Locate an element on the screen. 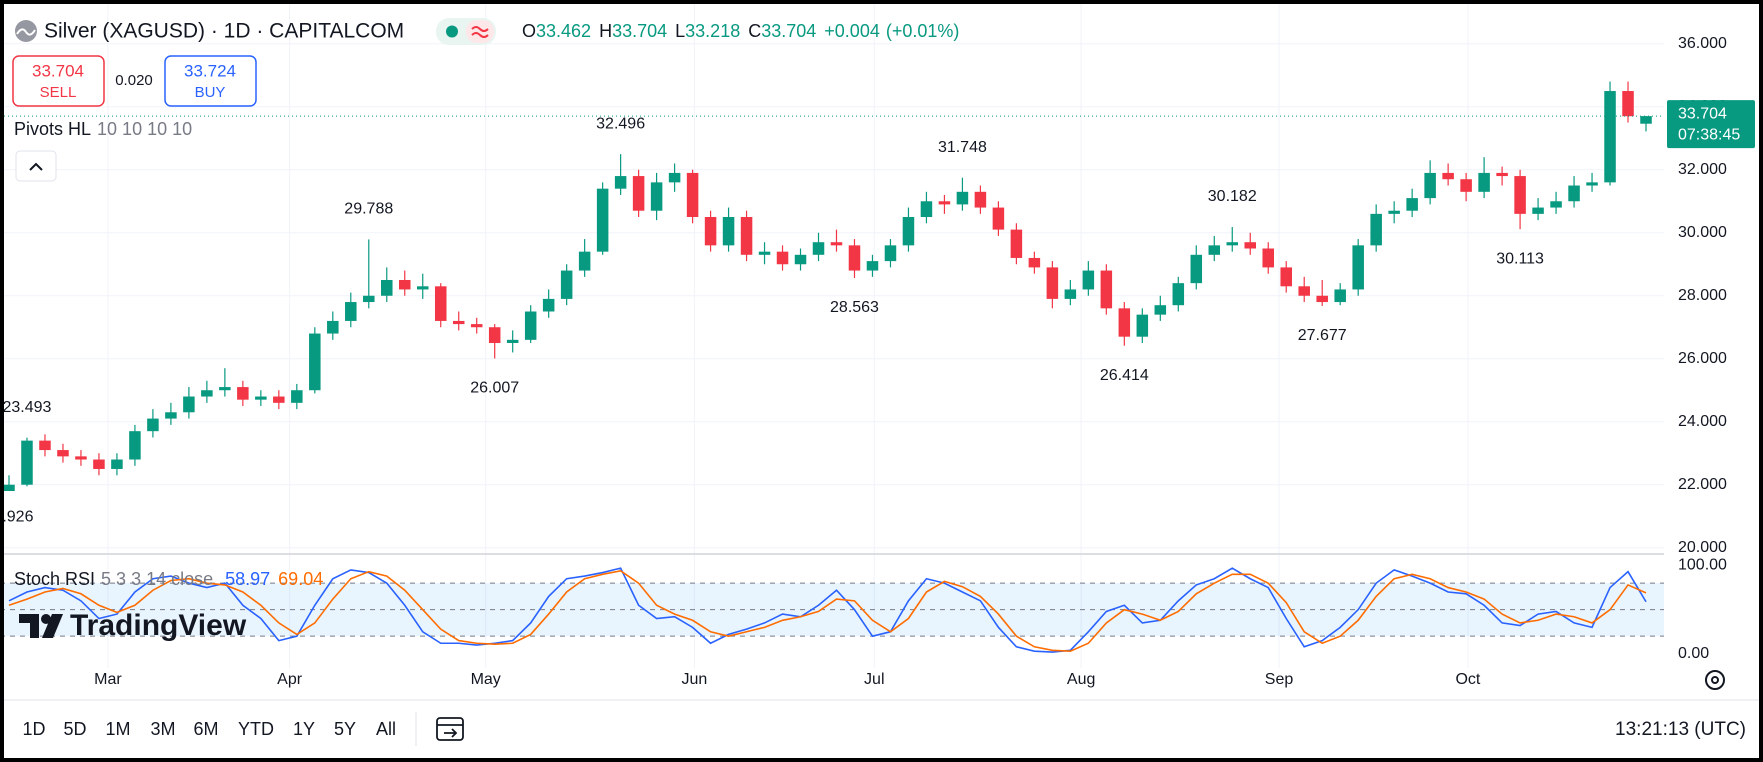 Image resolution: width=1763 pixels, height=762 pixels. collapse-button is located at coordinates (36, 166).